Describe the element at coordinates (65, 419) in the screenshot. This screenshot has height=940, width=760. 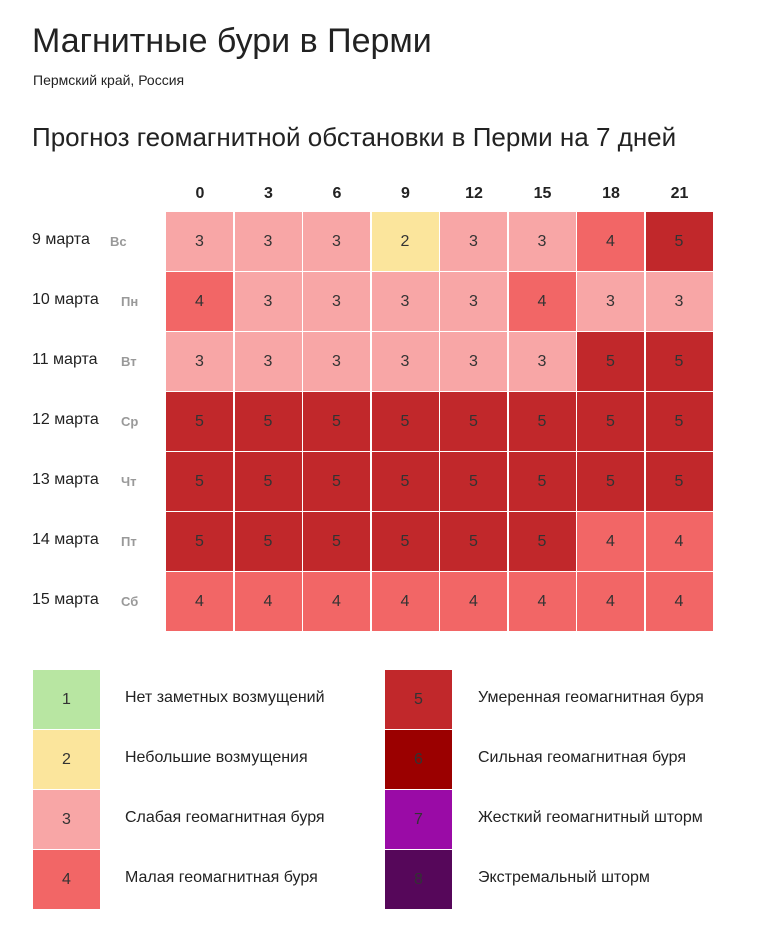
I see `row-date: 12 марта` at that location.